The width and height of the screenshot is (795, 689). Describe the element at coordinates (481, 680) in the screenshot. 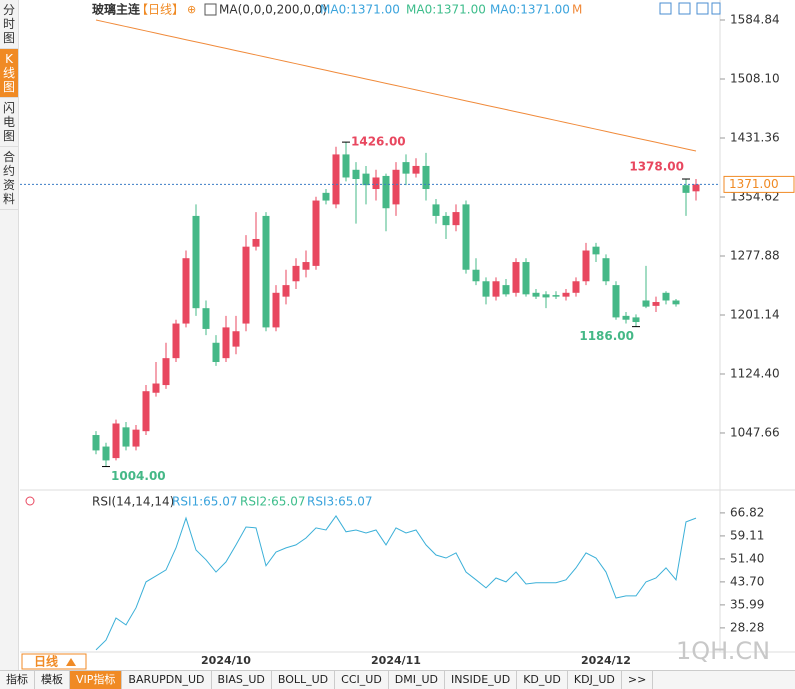

I see `tab: INSIDE_UD` at that location.